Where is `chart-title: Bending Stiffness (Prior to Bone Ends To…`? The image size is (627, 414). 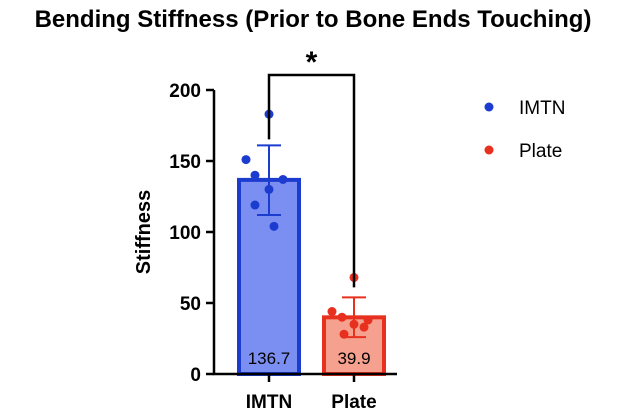 chart-title: Bending Stiffness (Prior to Bone Ends To… is located at coordinates (313, 19).